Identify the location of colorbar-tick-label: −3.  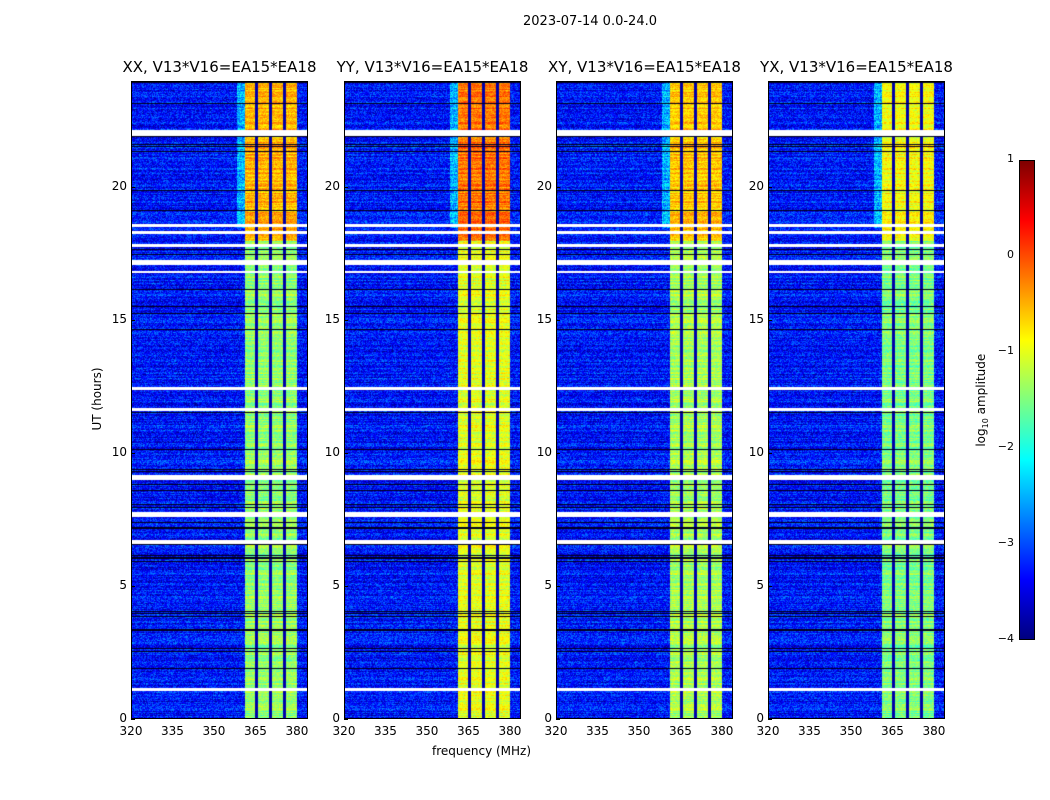
(1005, 542).